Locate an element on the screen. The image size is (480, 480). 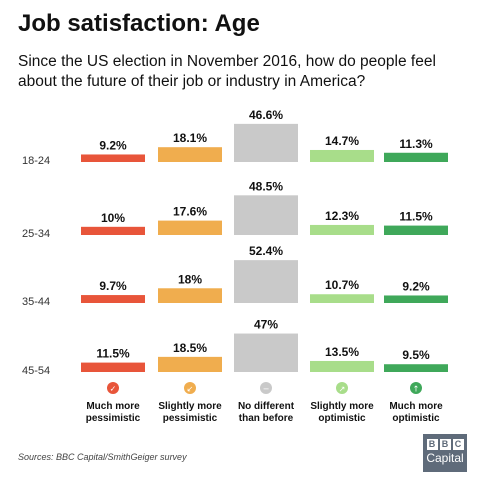
legend-glyph: ↑ is located at coordinates (416, 389).